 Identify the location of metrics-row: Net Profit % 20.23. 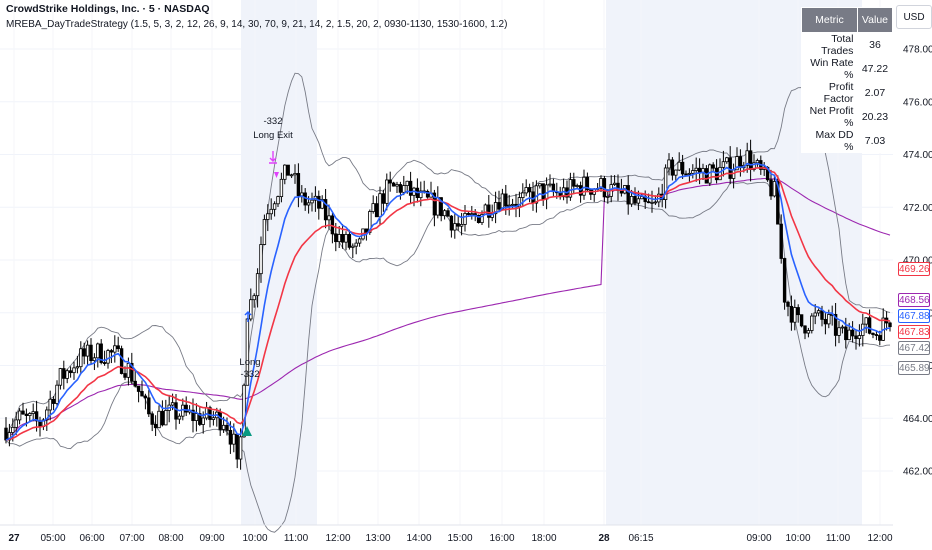
(847, 117).